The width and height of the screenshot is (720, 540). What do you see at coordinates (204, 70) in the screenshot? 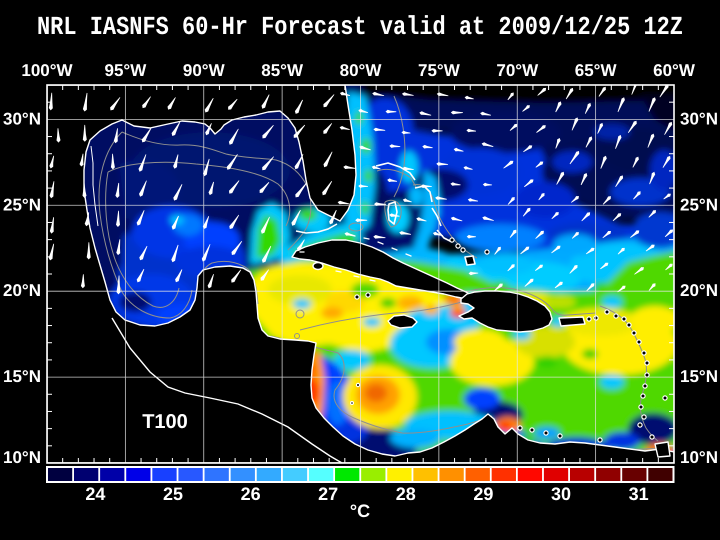
I see `svg-text: 90°W` at bounding box center [204, 70].